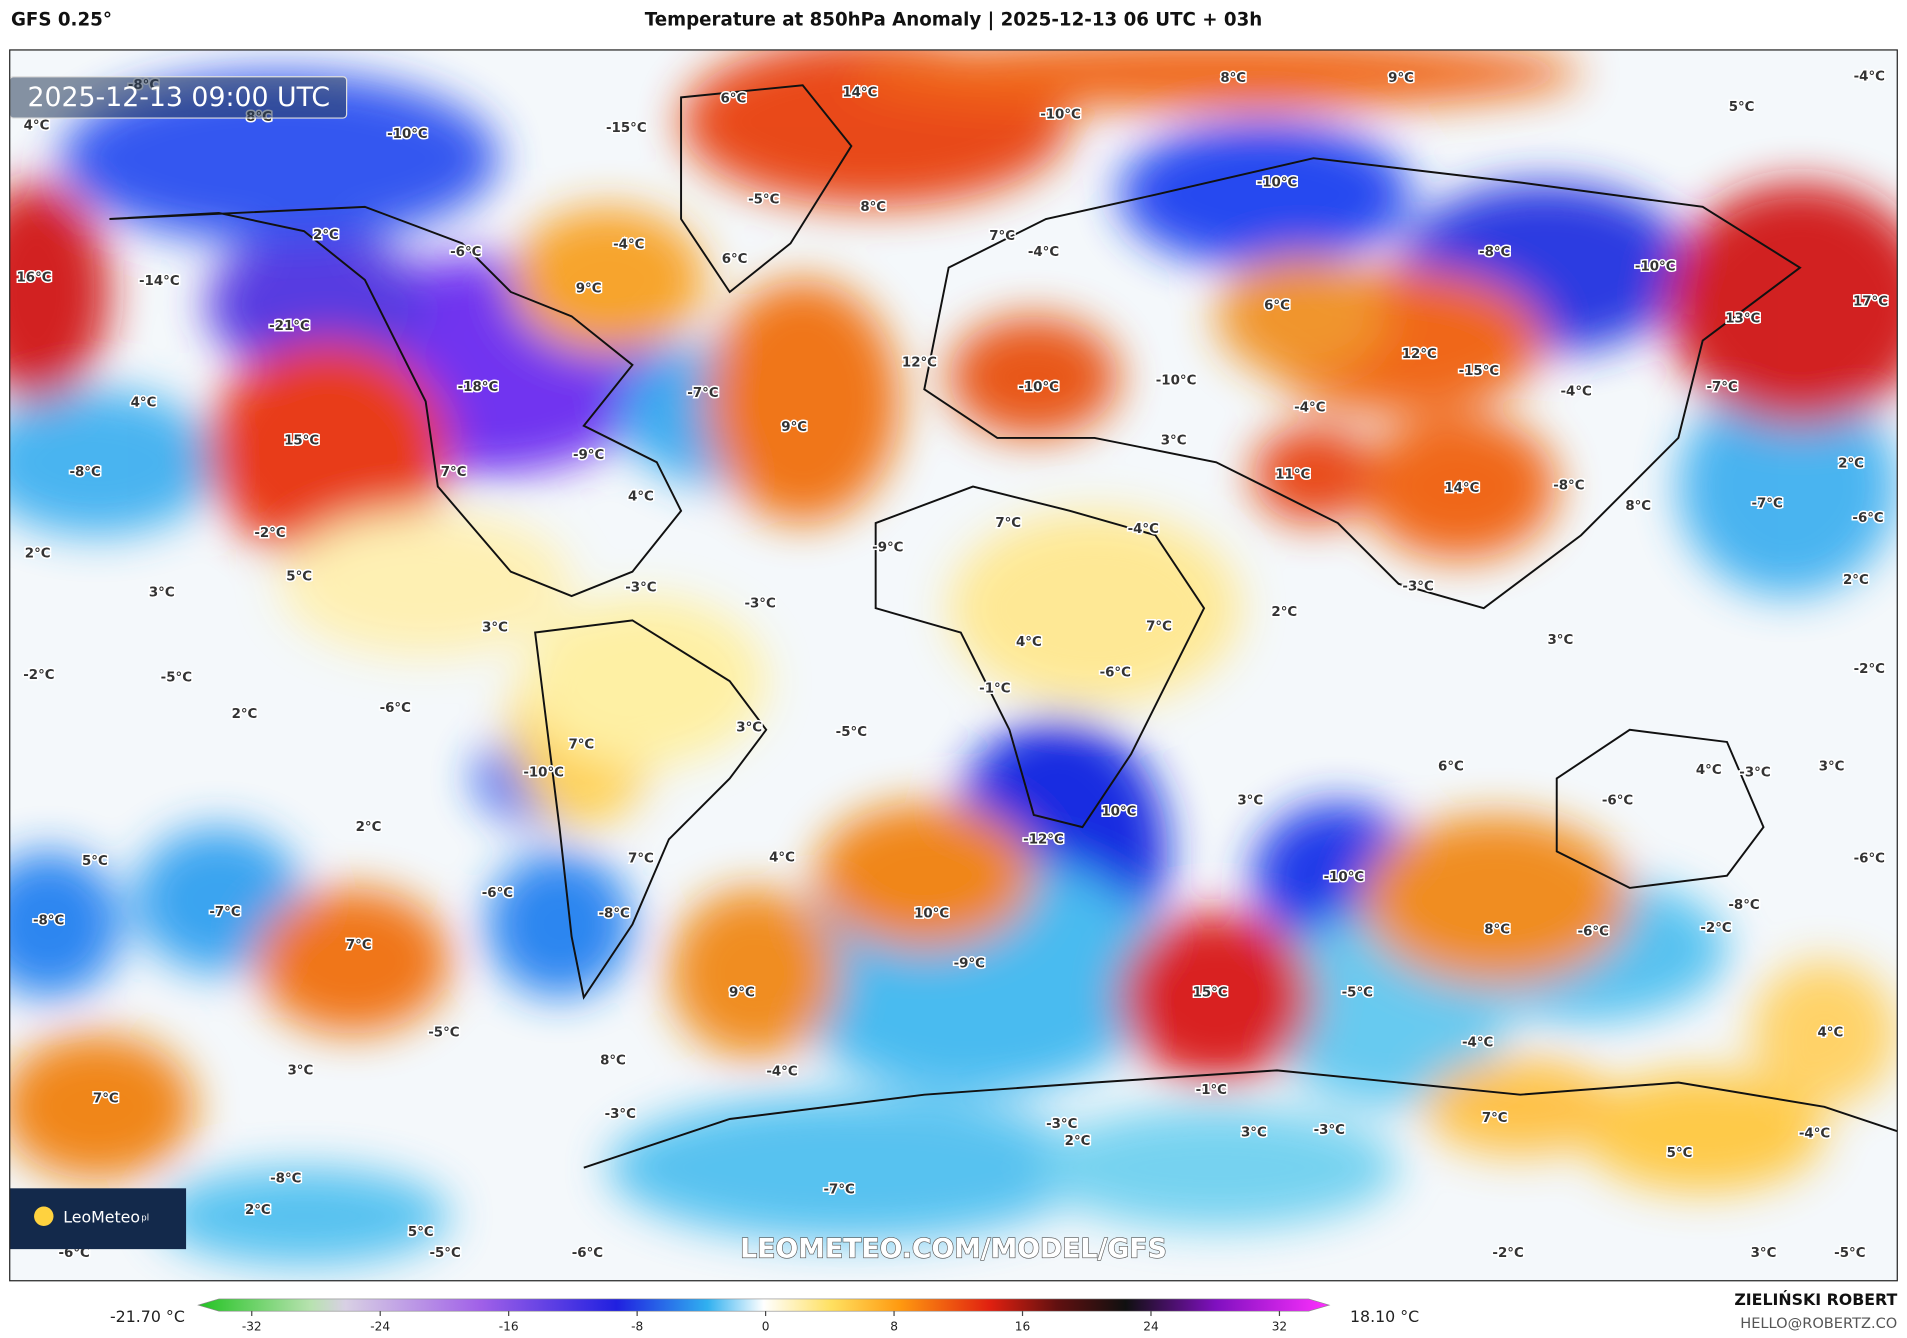  What do you see at coordinates (61, 20) in the screenshot?
I see `model-name: GFS 0.25°` at bounding box center [61, 20].